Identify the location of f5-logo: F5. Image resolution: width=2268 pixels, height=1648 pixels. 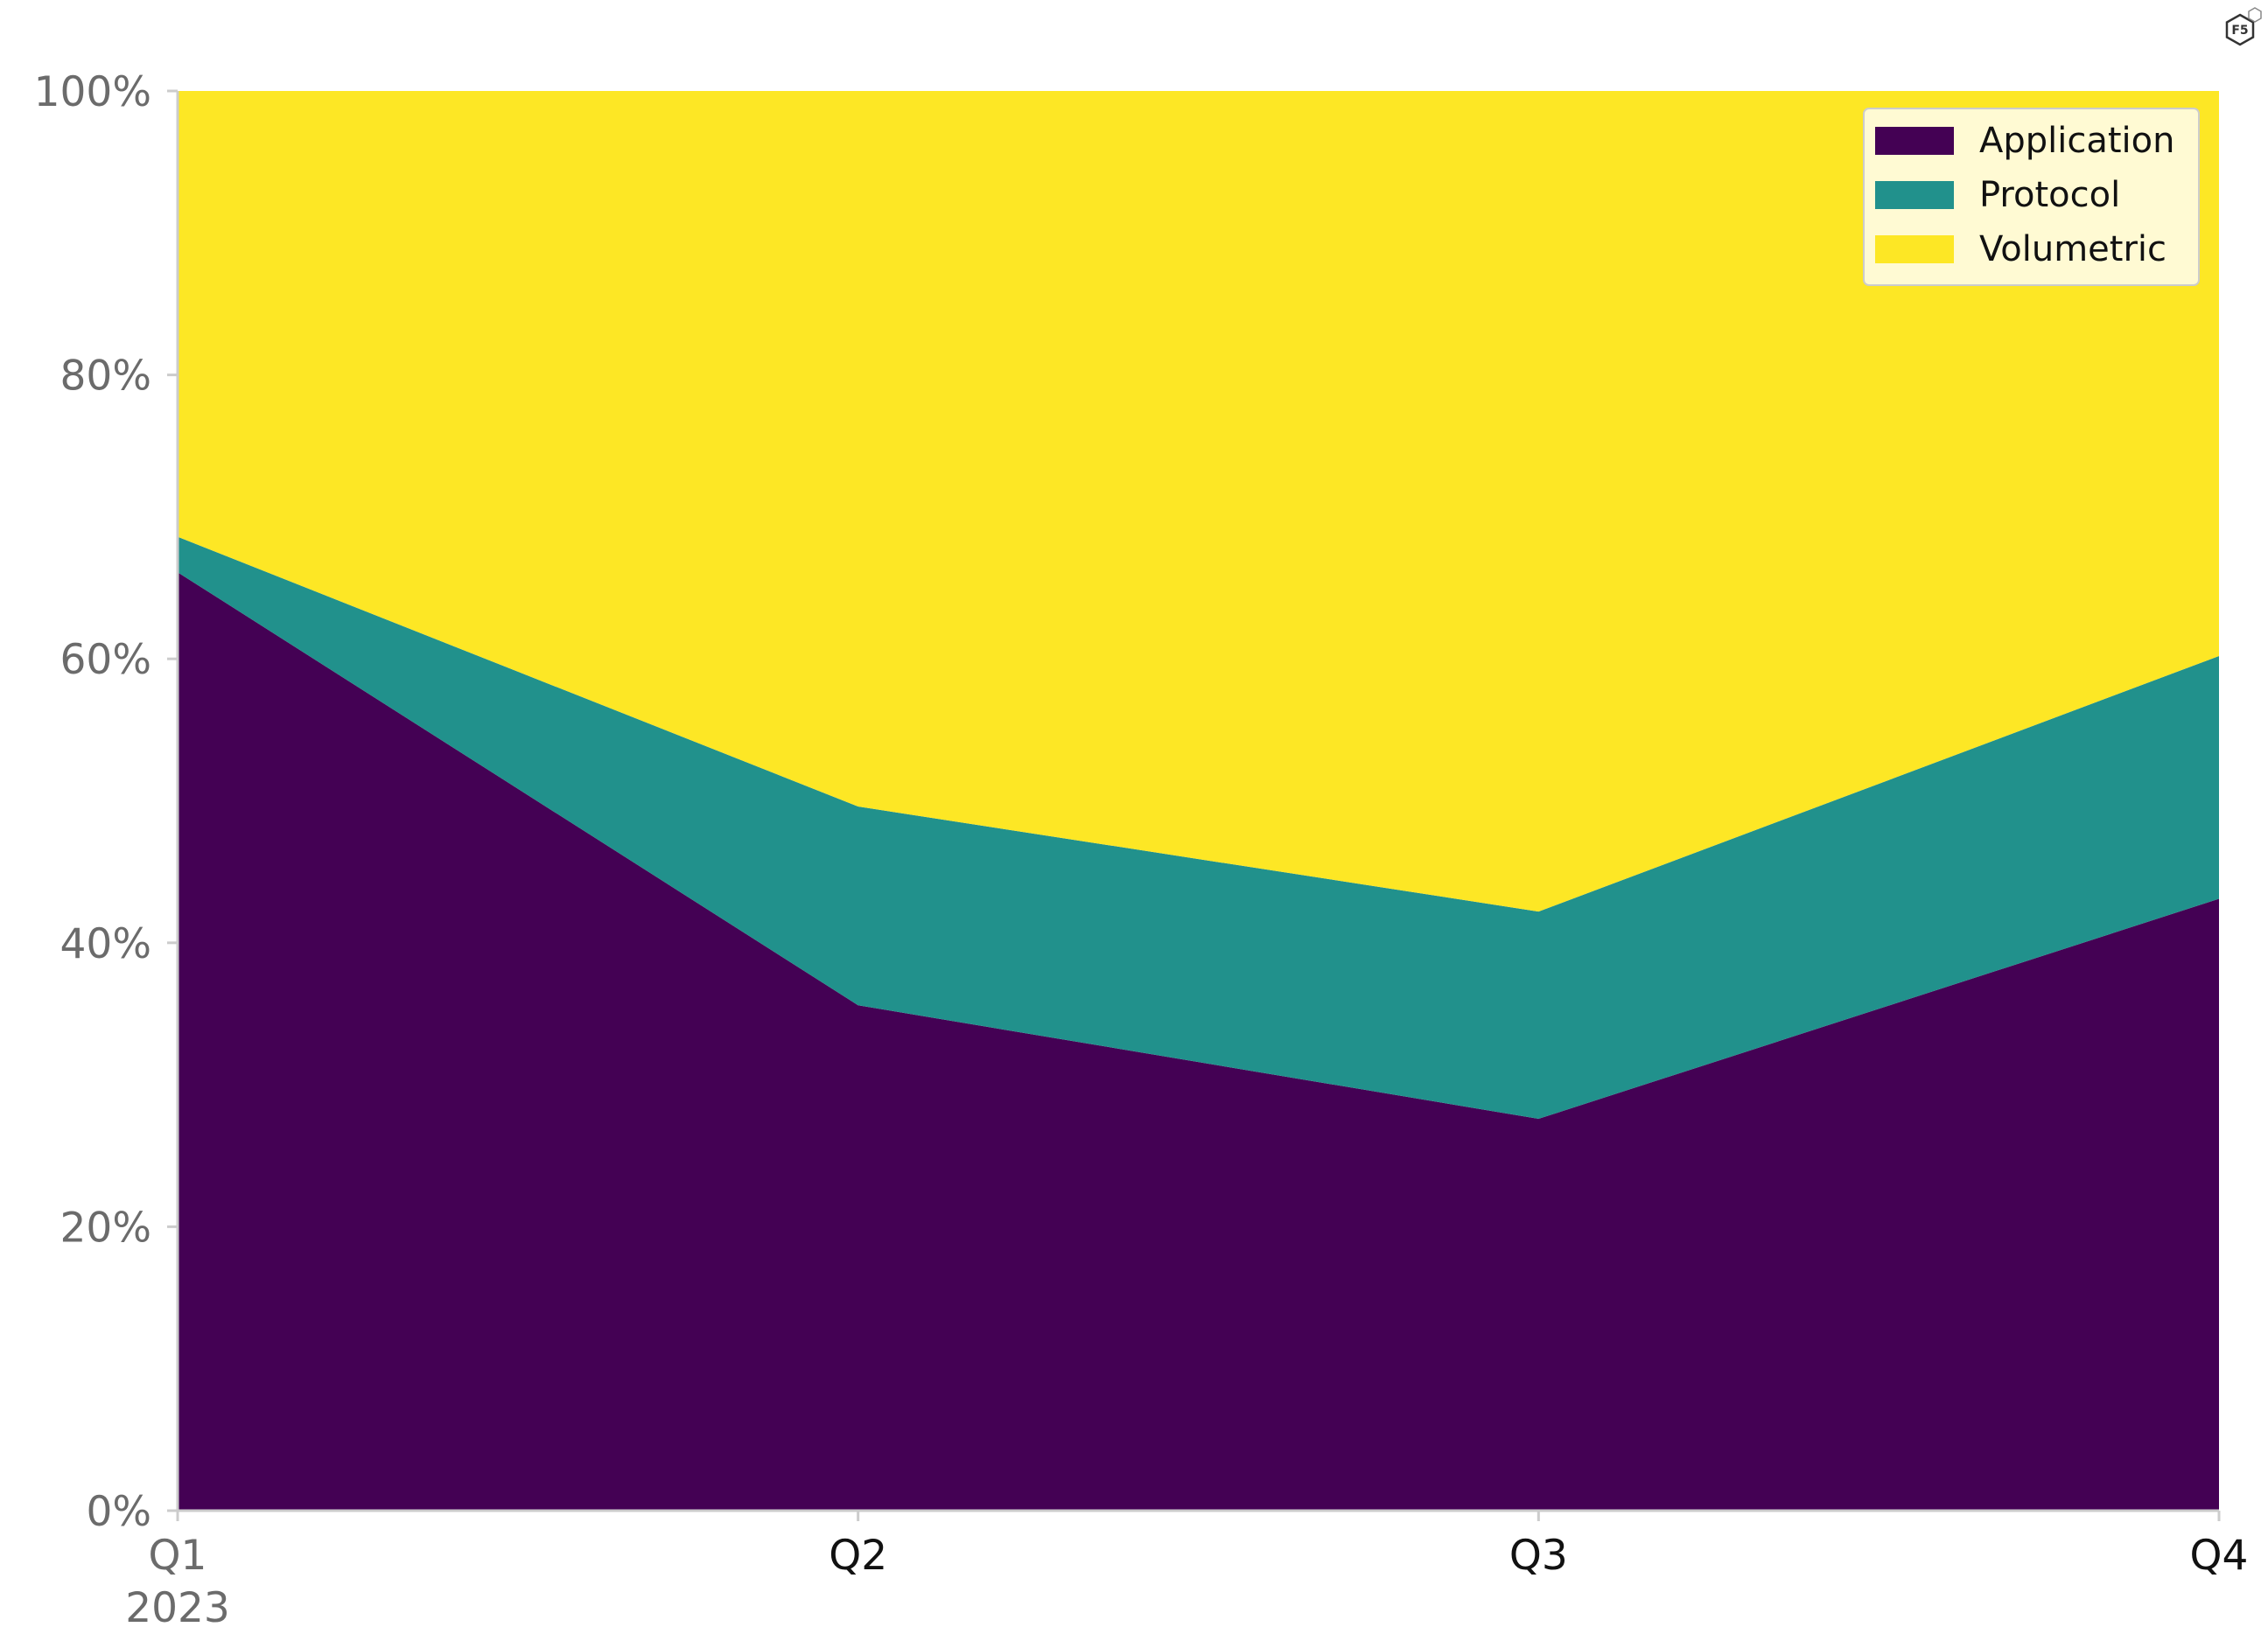
(2243, 26).